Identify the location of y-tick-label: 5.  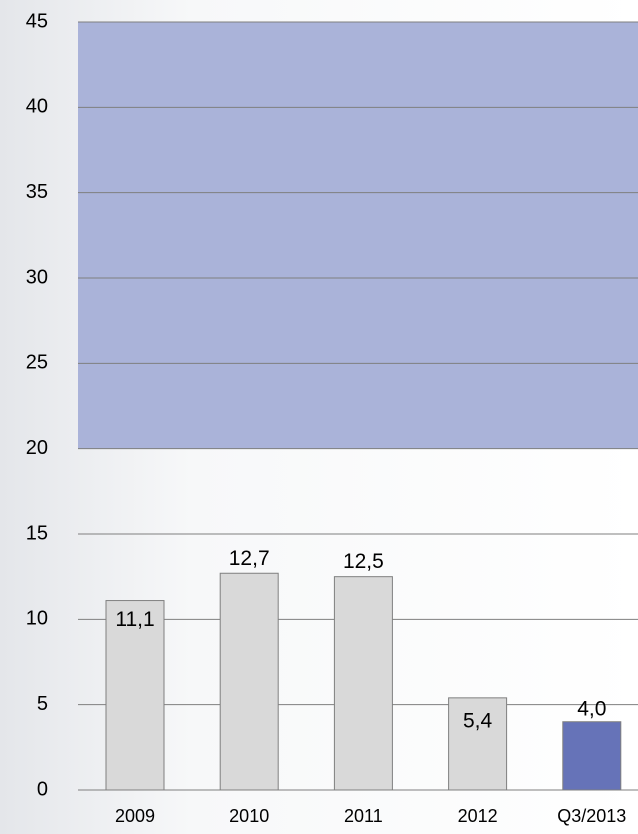
(42, 704).